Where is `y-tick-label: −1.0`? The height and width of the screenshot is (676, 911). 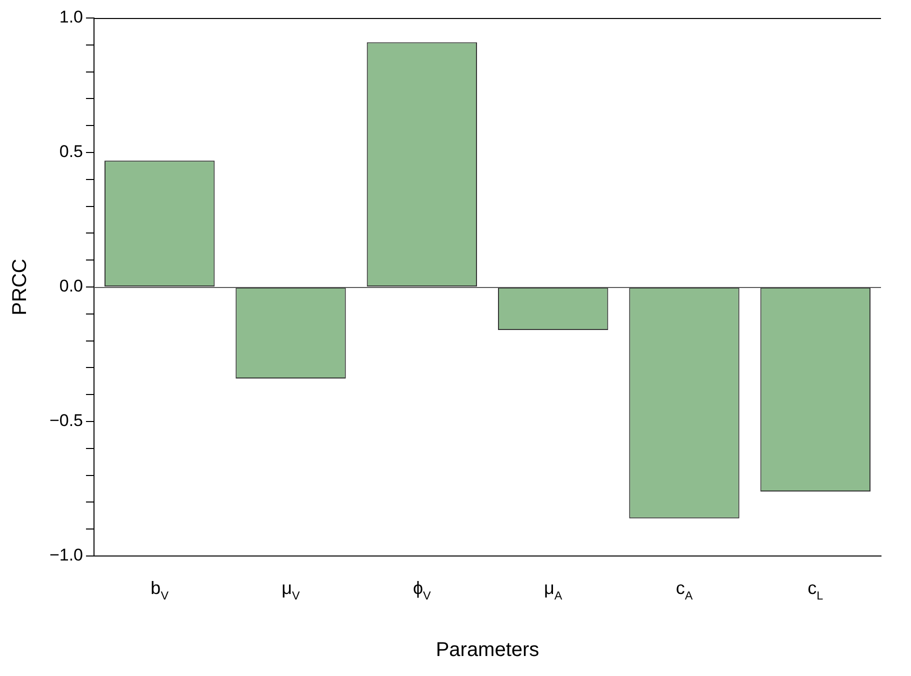 y-tick-label: −1.0 is located at coordinates (66, 555).